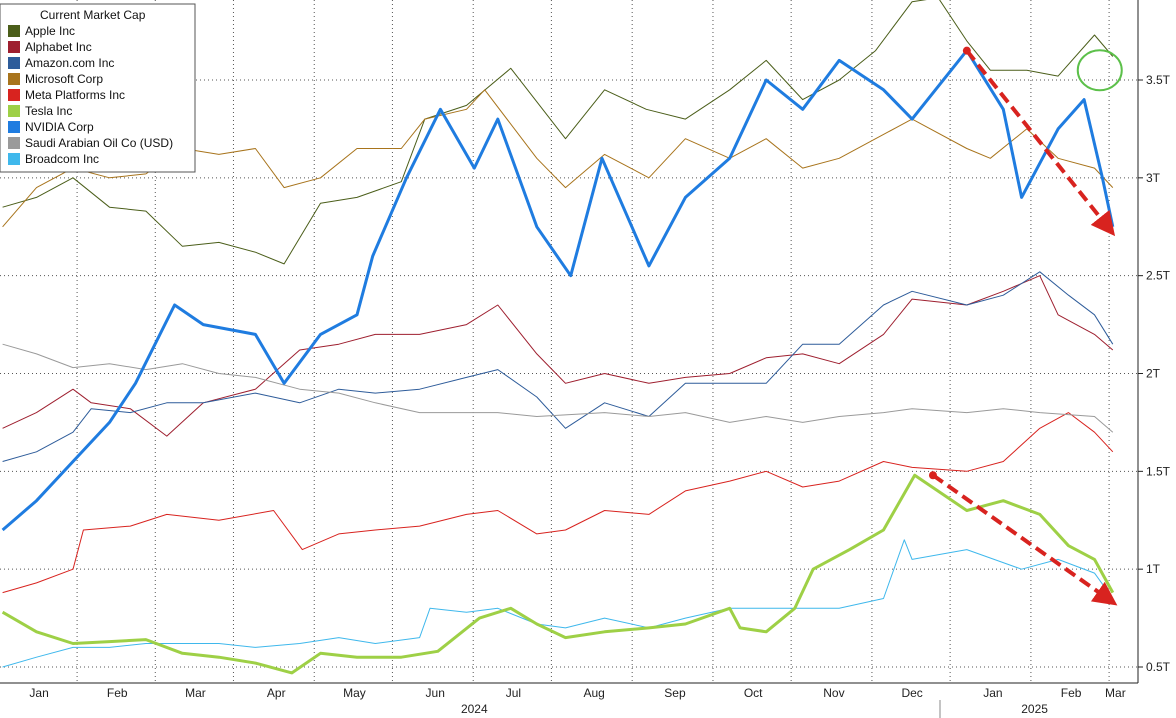 The width and height of the screenshot is (1176, 718). I want to click on x-tick-label-2: Mar, so click(195, 693).